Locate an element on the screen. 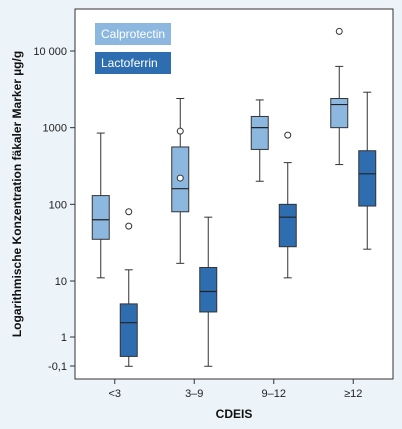  legend-label: Calprotectin is located at coordinates (133, 34).